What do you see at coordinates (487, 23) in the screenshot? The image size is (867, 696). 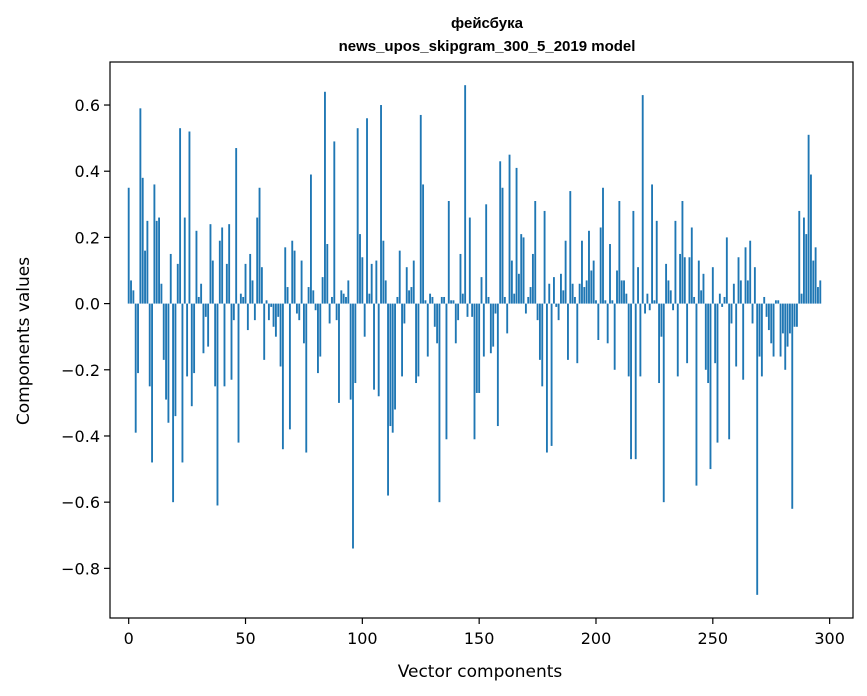 I see `chart-title-line-1: фейсбука` at bounding box center [487, 23].